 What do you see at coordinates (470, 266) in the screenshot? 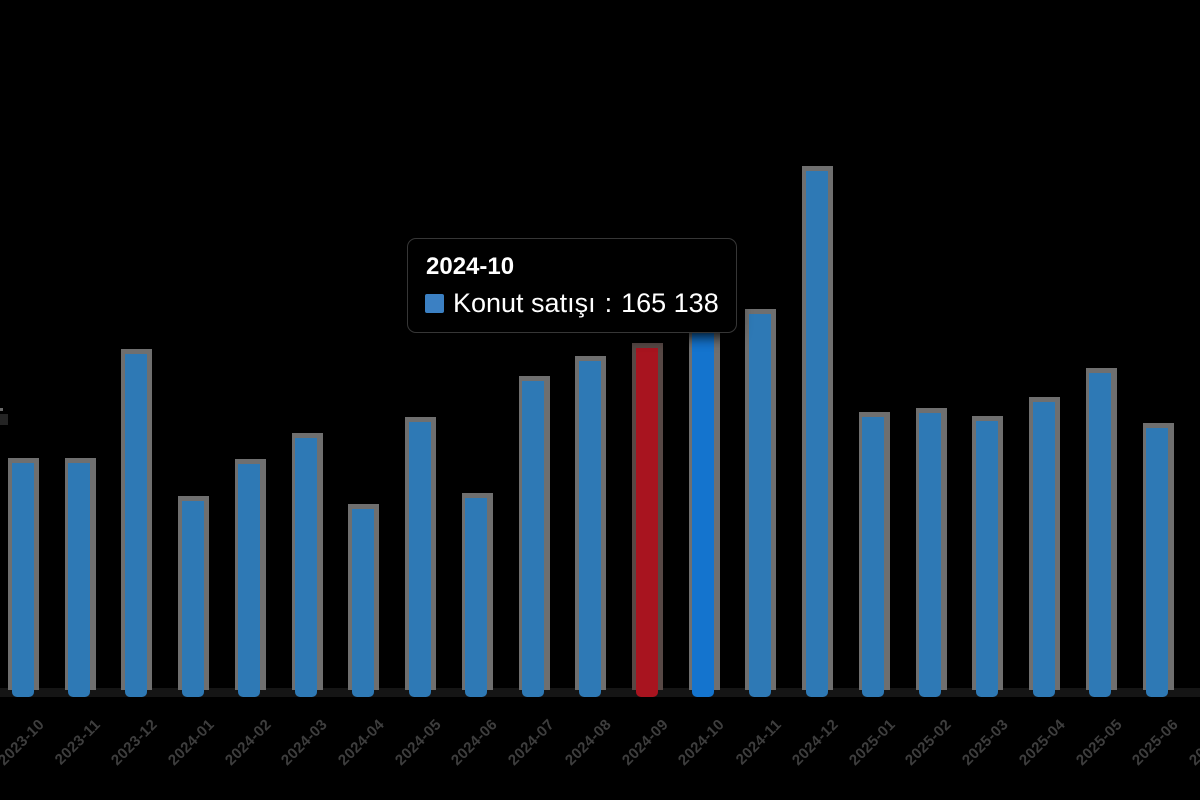
I see `tooltip-title: 2024-10` at bounding box center [470, 266].